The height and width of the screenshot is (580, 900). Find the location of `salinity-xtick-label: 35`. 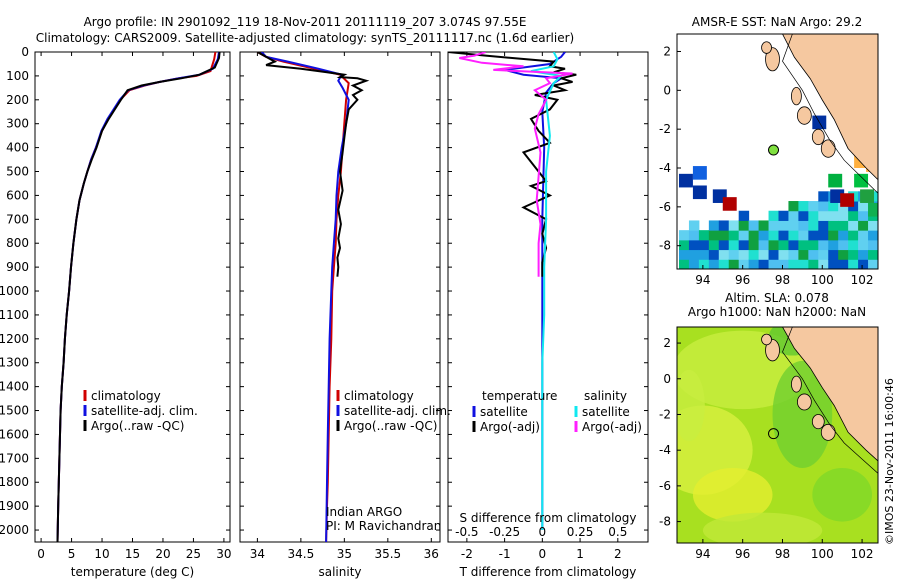

salinity-xtick-label: 35 is located at coordinates (344, 554).